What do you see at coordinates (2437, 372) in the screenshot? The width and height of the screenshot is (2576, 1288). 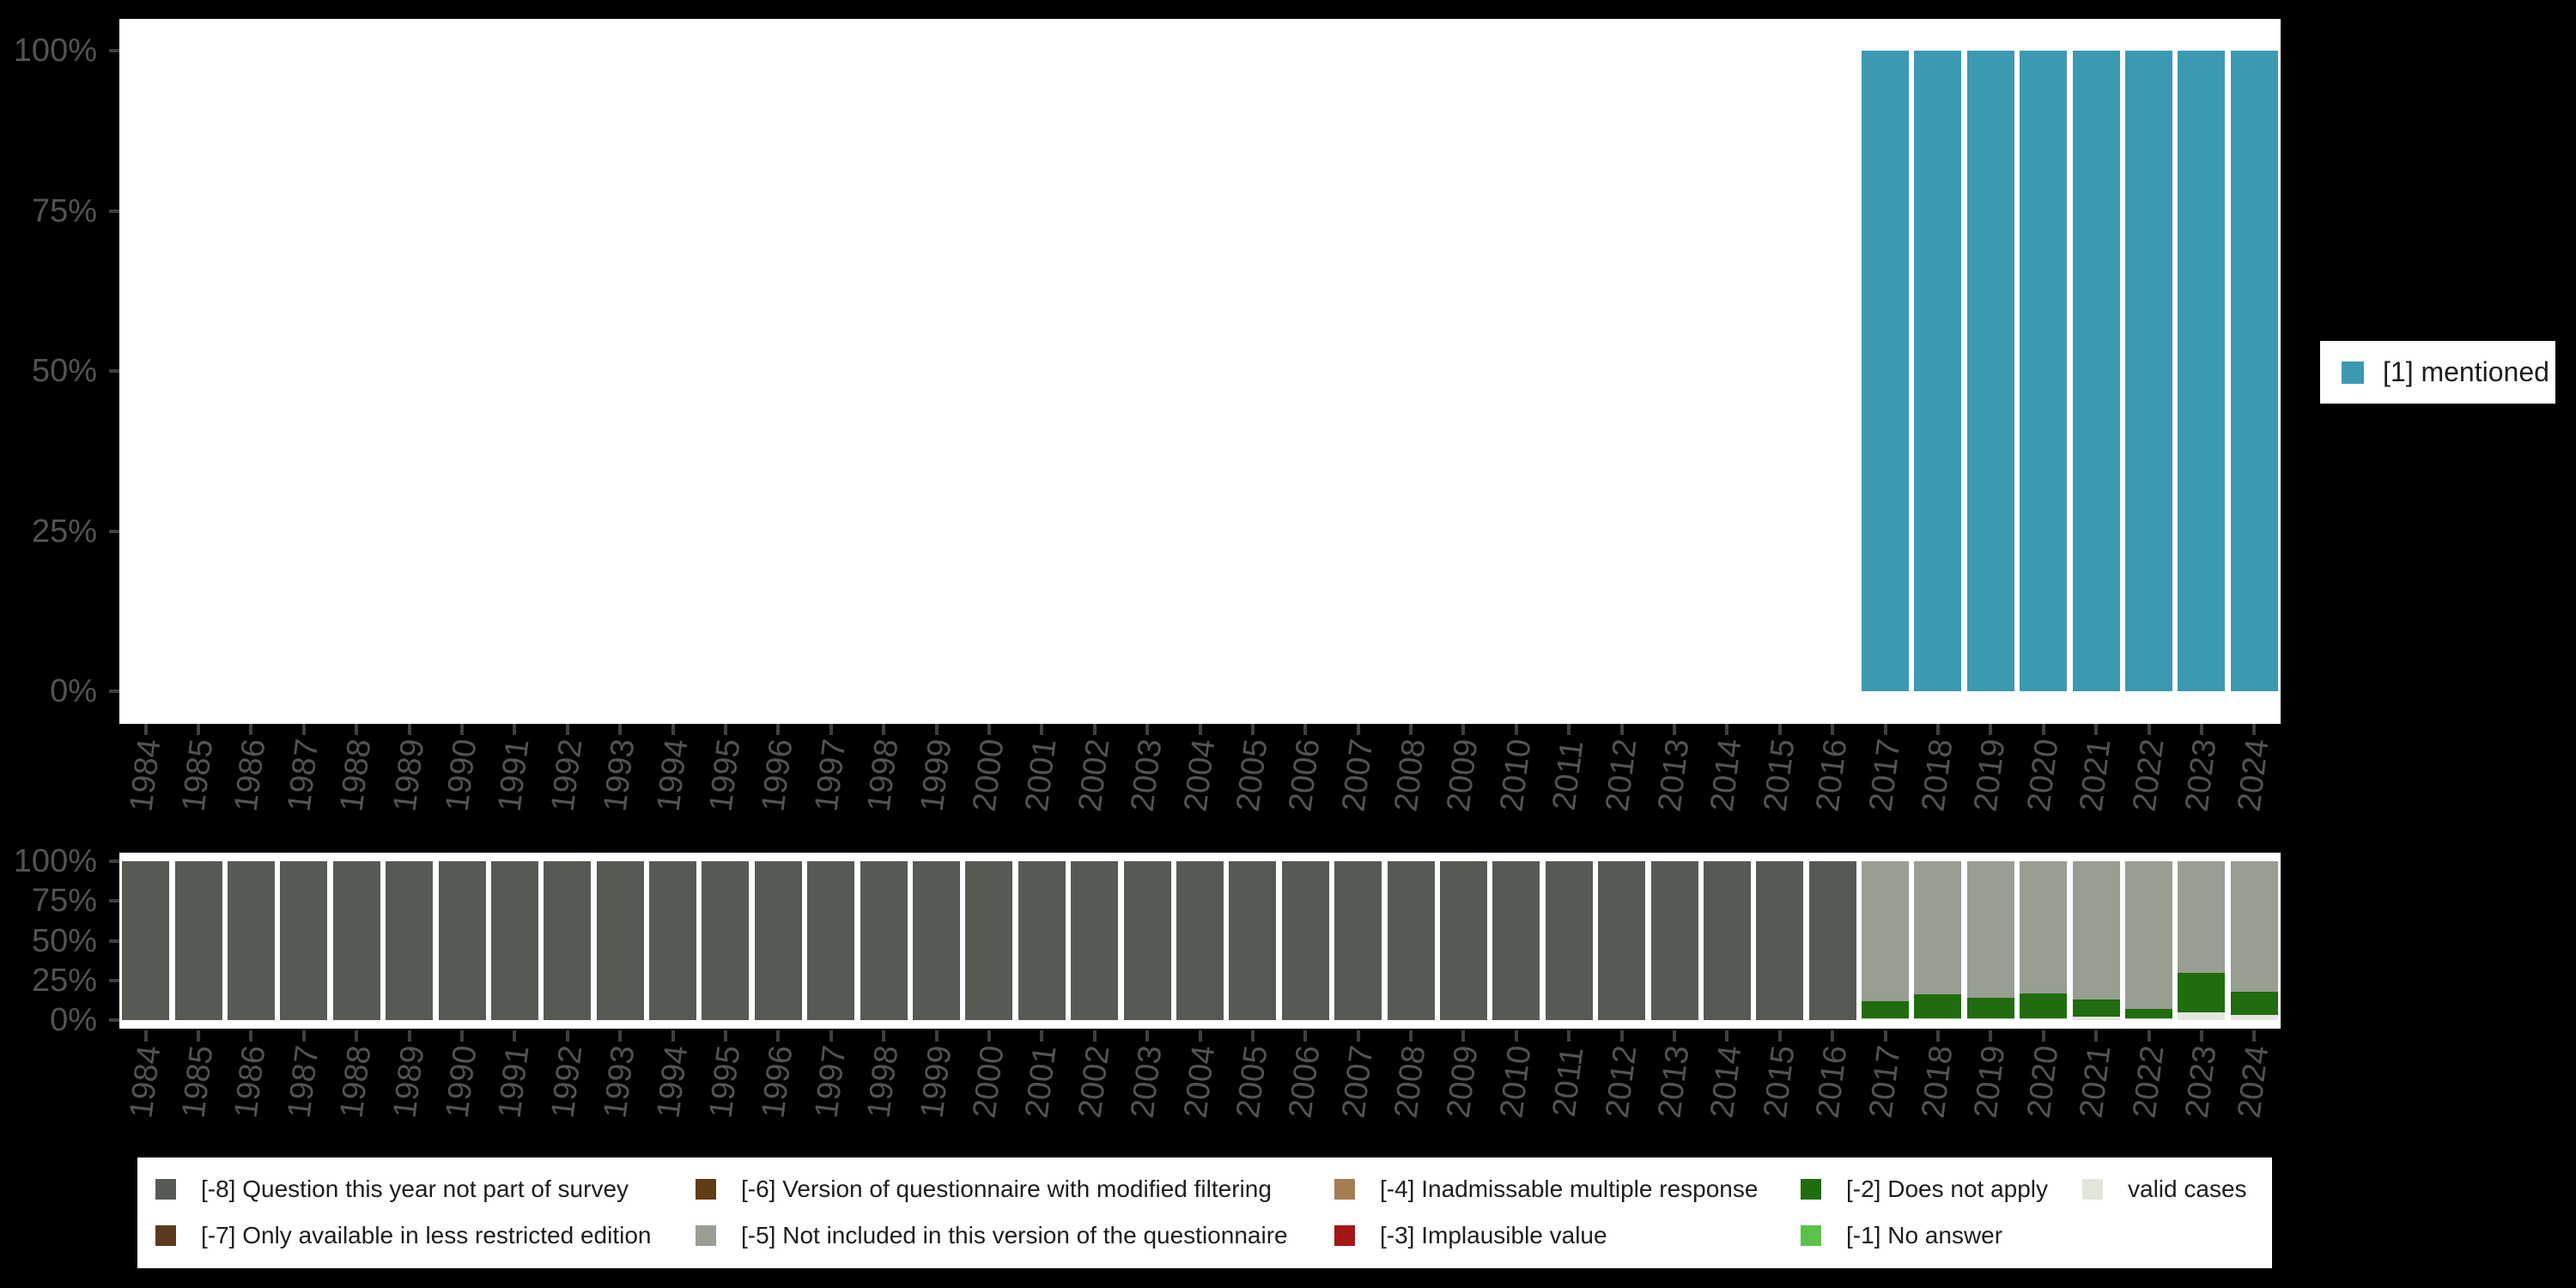 I see `mentioned-legend: [1] mentioned` at bounding box center [2437, 372].